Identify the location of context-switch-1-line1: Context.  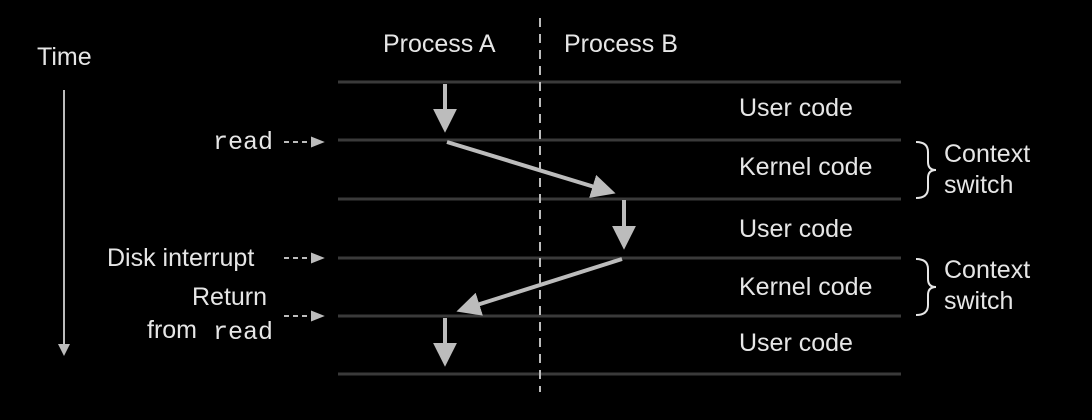
(987, 154).